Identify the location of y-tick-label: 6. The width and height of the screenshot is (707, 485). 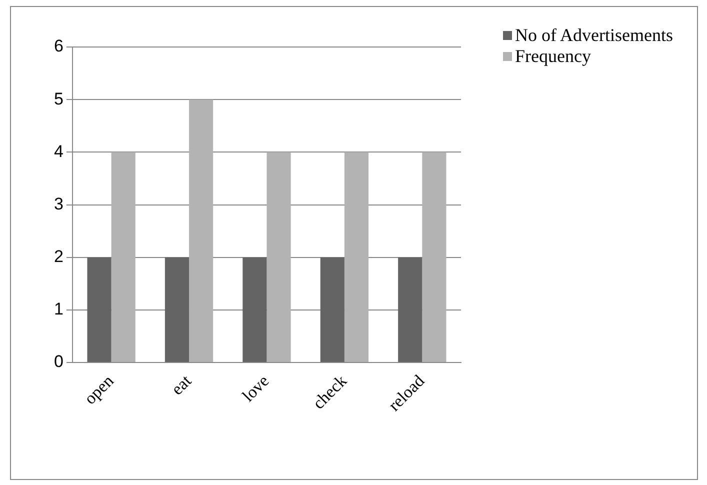
(59, 46).